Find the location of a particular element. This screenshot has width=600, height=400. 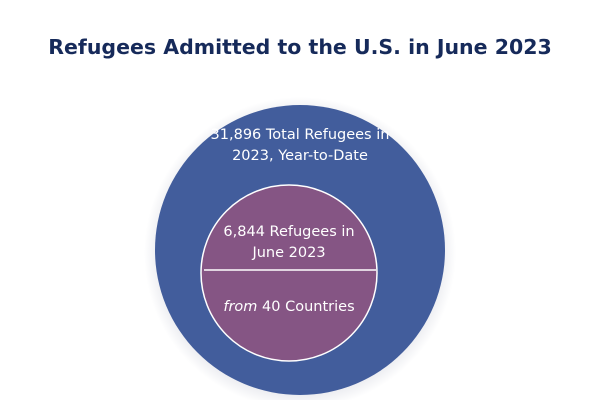

inner-circle-june-refugees is located at coordinates (289, 273).